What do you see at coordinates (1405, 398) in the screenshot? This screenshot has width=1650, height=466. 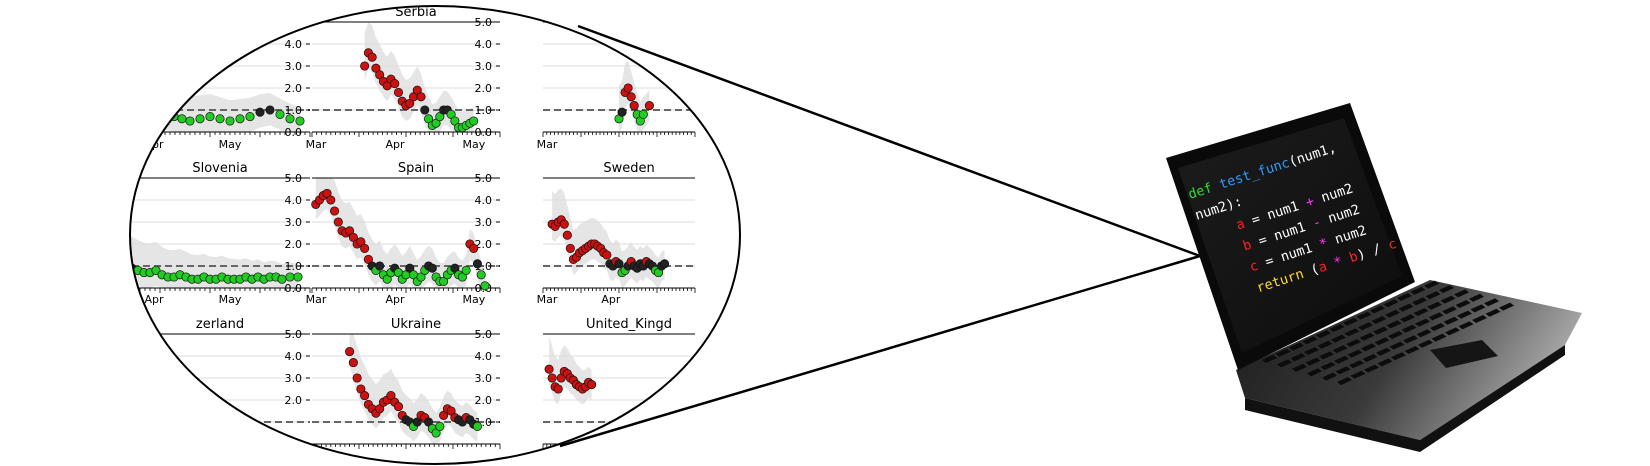 I see `laptop-base-edge` at bounding box center [1405, 398].